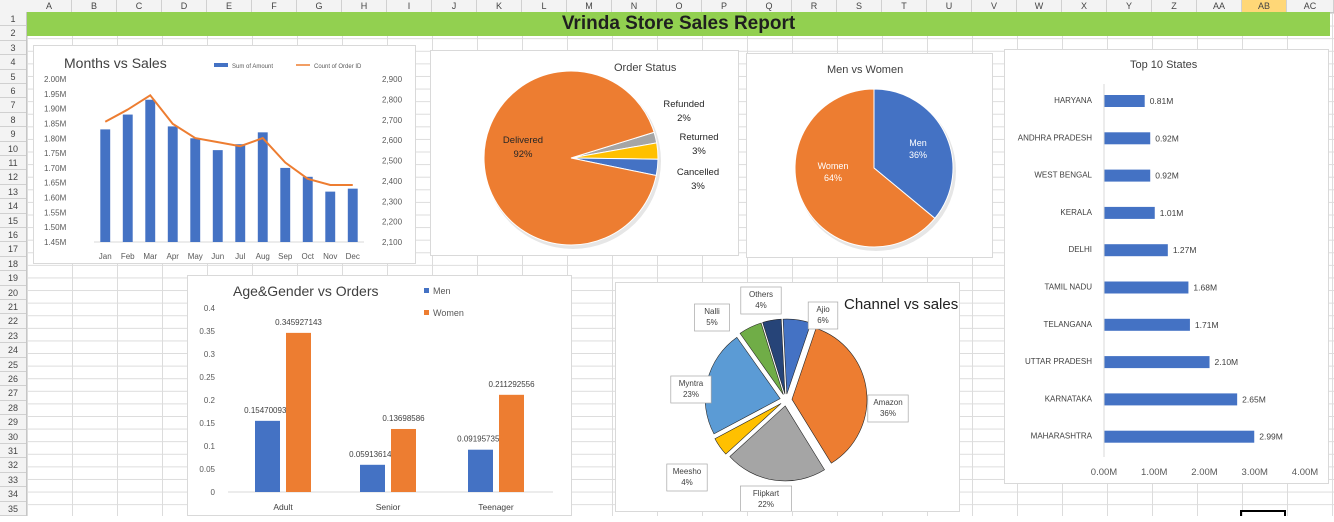 This screenshot has width=1334, height=522. I want to click on row-header-16: 16, so click(13, 235).